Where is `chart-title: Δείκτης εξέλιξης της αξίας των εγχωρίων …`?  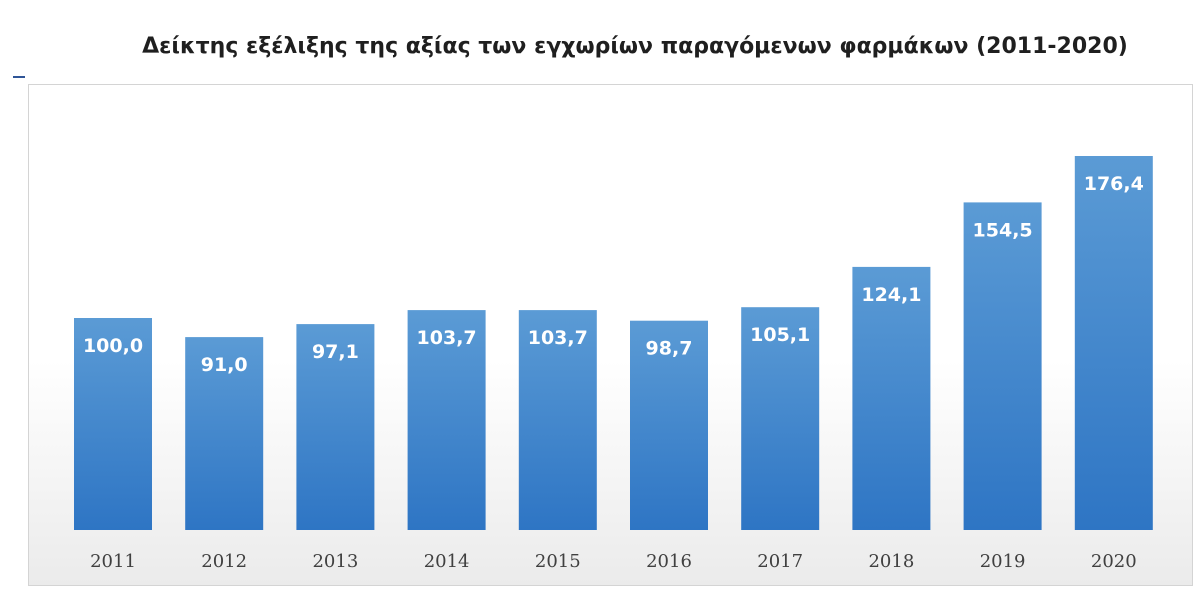 chart-title: Δείκτης εξέλιξης της αξίας των εγχωρίων … is located at coordinates (635, 46).